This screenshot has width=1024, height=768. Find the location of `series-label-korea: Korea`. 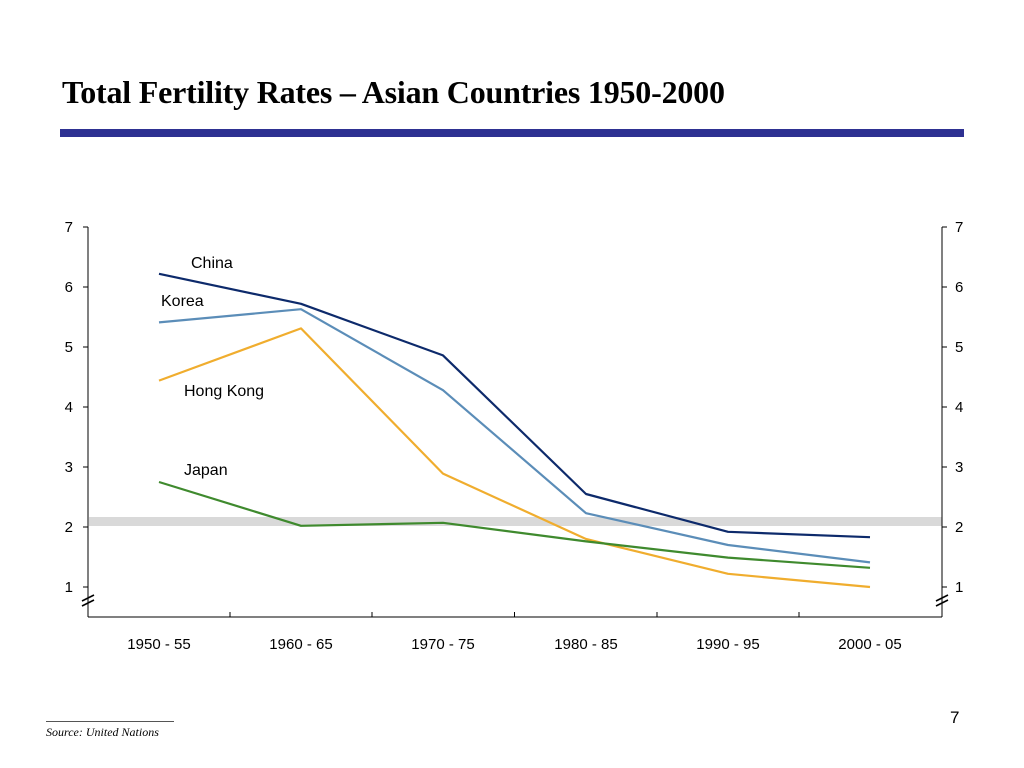

series-label-korea: Korea is located at coordinates (182, 301).